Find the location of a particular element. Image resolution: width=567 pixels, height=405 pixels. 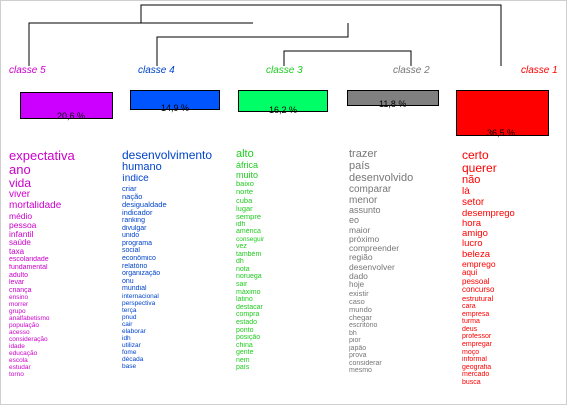

word-item: lucro is located at coordinates (472, 244).